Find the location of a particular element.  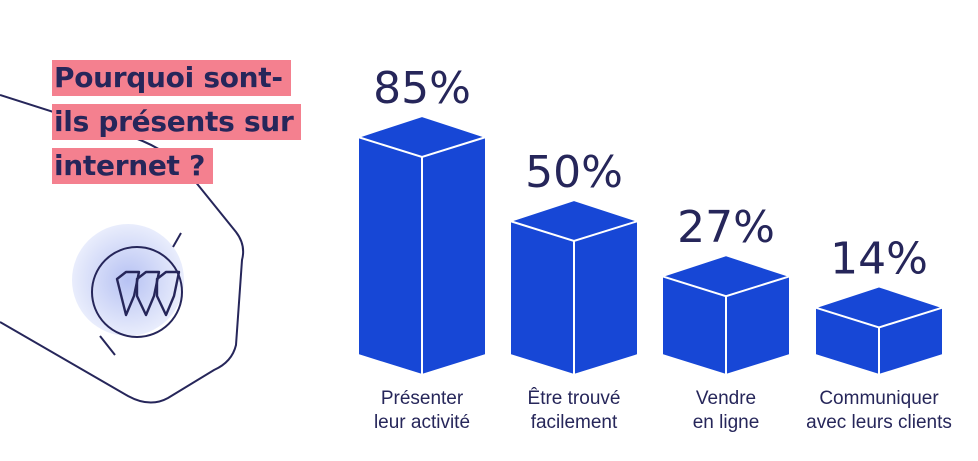

title-line-3: internet ? is located at coordinates (133, 166).